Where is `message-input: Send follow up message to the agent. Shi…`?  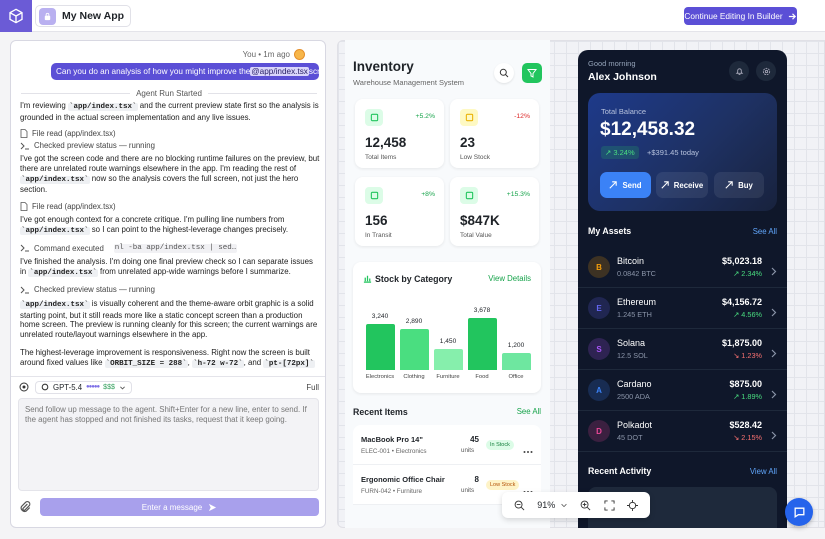
message-input: Send follow up message to the agent. Shi… is located at coordinates (168, 444).